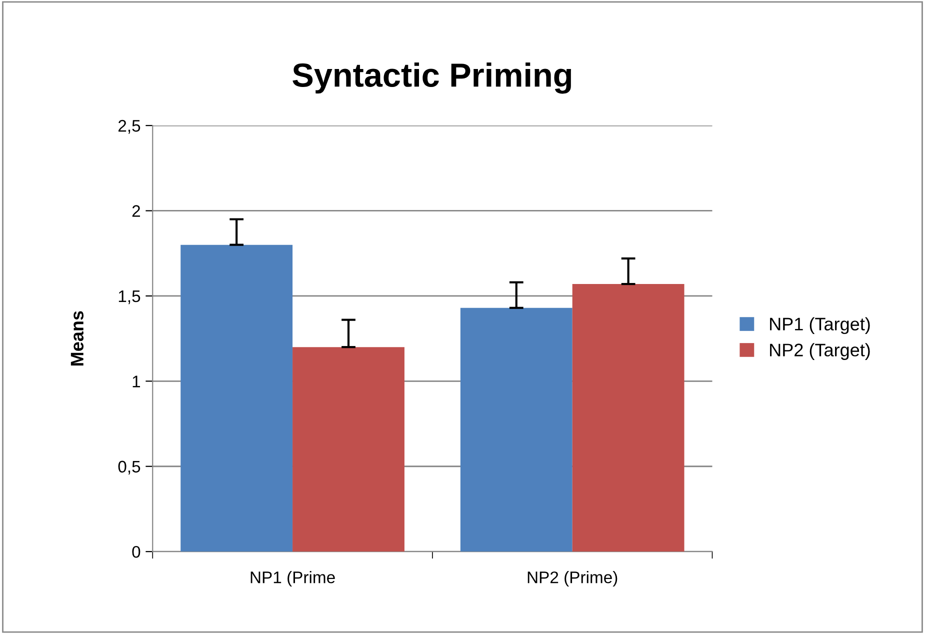 This screenshot has width=925, height=634. Describe the element at coordinates (292, 579) in the screenshot. I see `x-tick-label: NP1 (Prime` at that location.